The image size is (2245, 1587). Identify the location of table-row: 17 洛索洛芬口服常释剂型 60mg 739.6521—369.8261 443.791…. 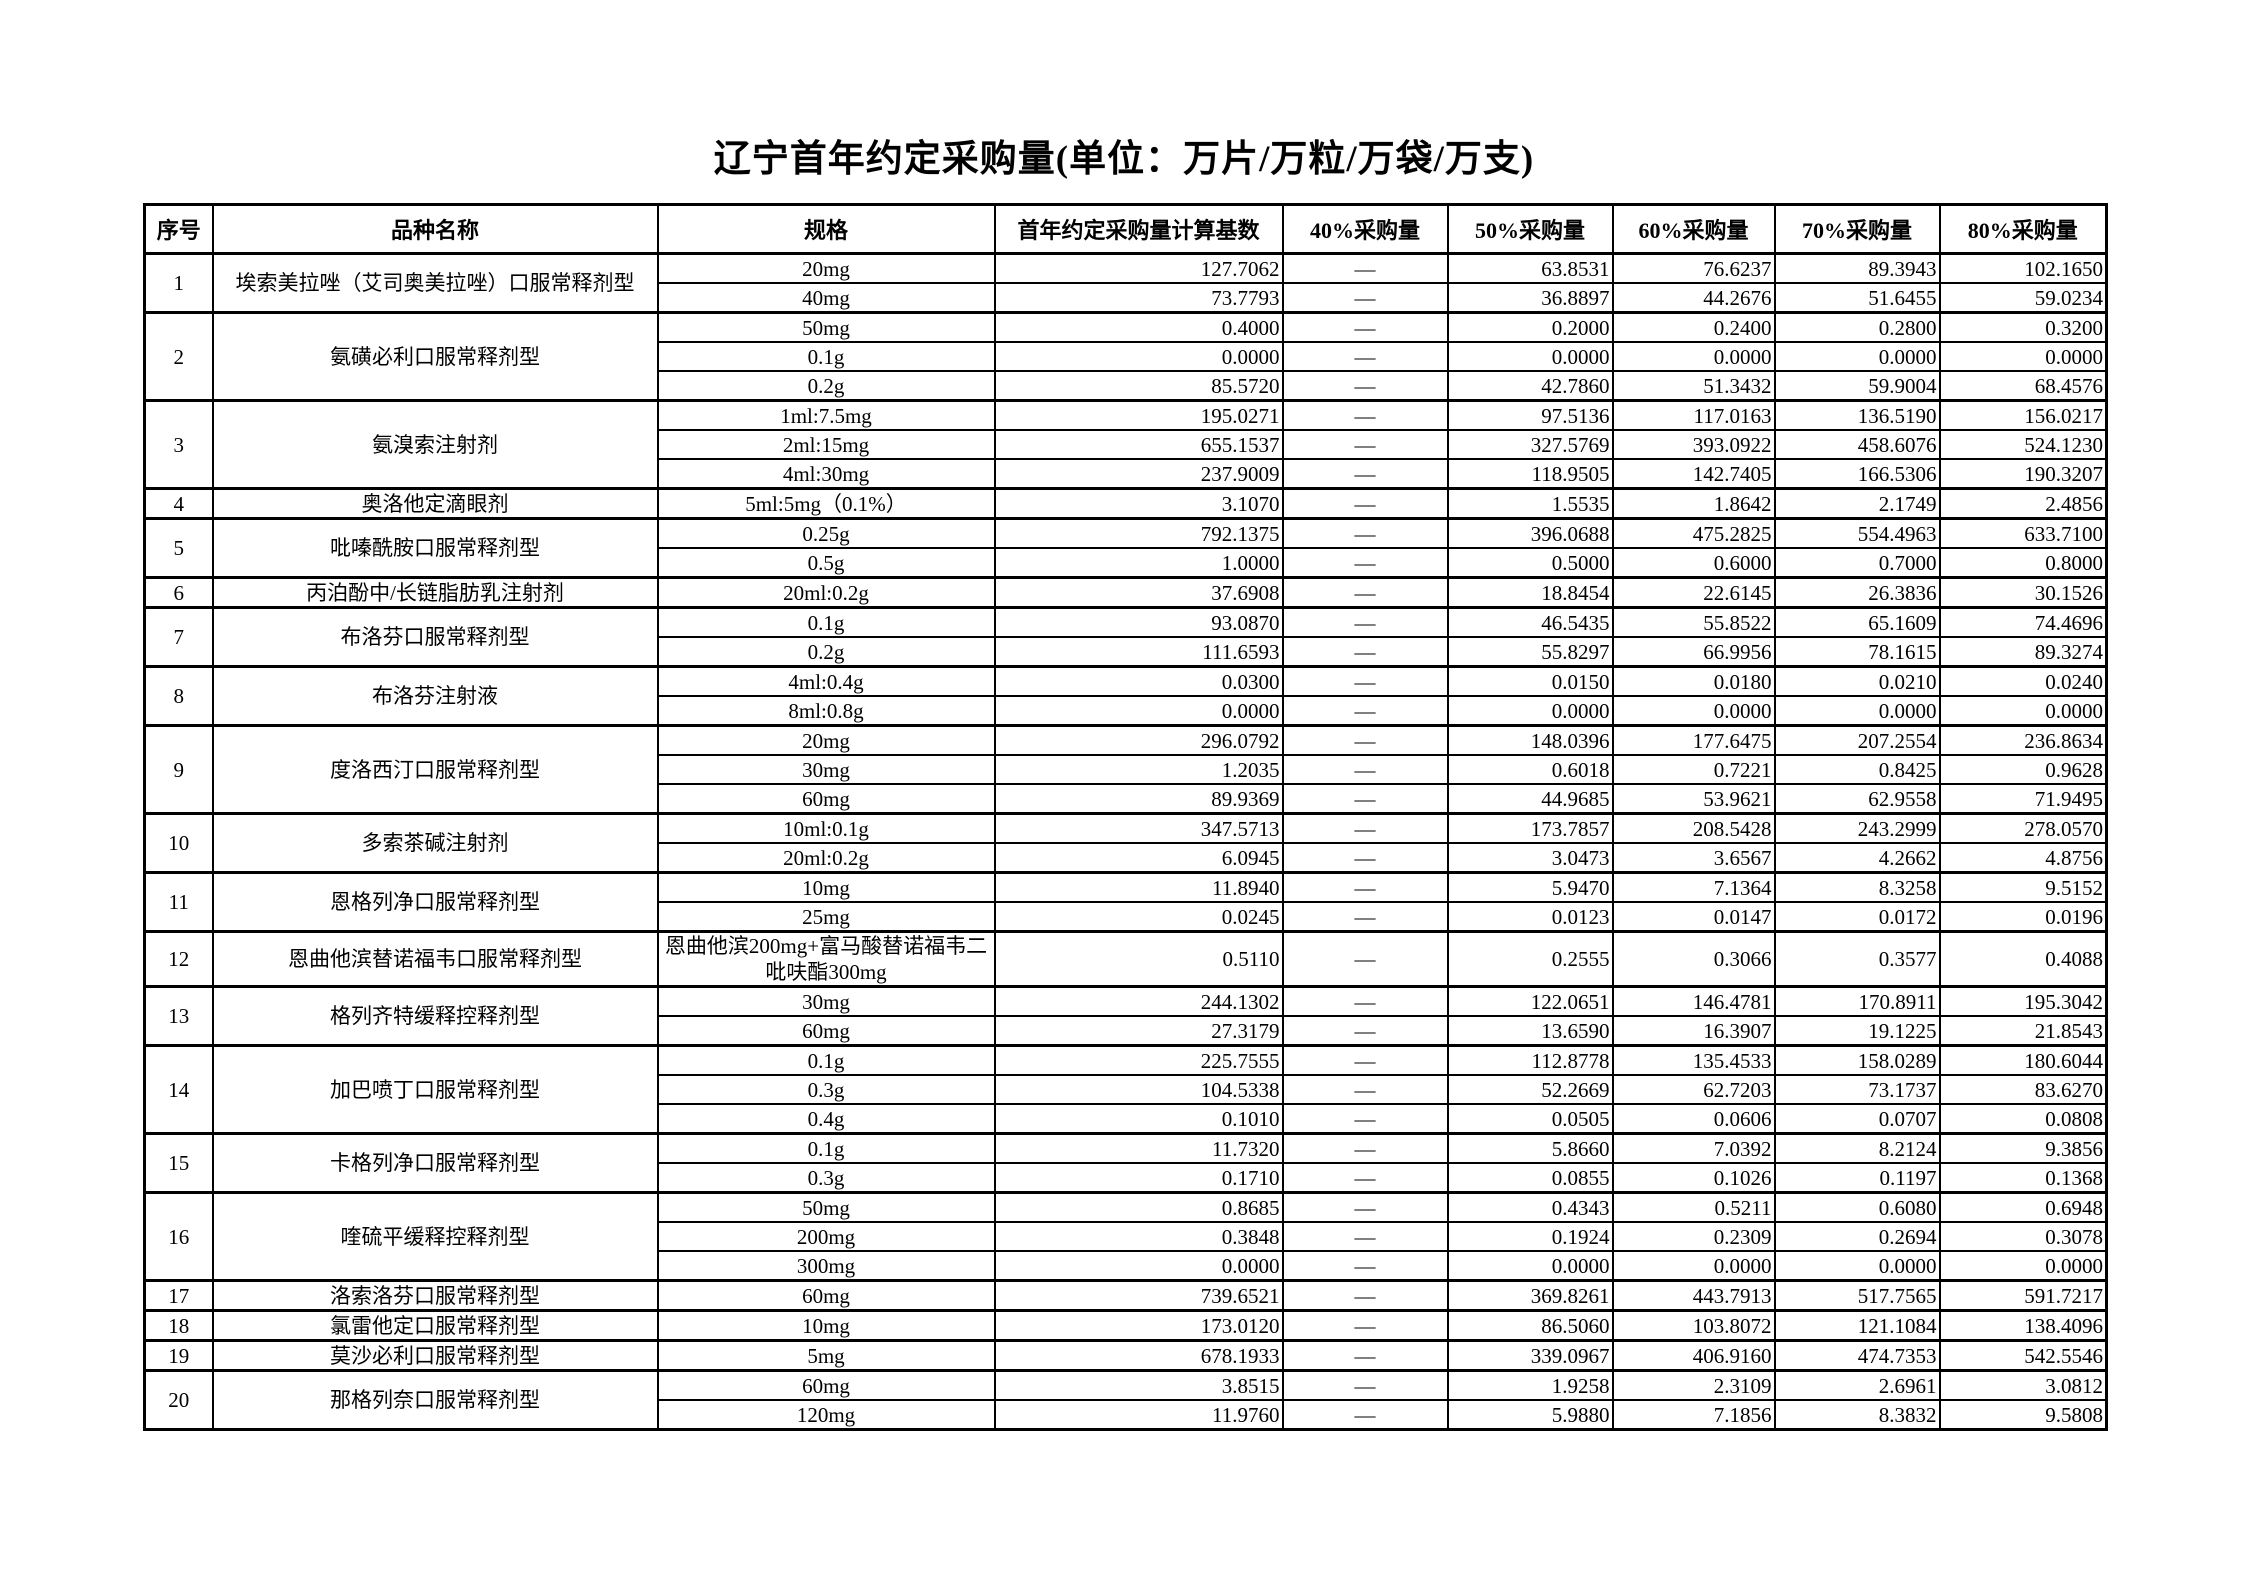
(1125, 1295).